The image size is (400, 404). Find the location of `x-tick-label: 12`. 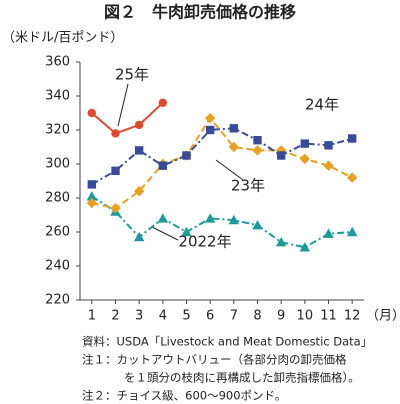

x-tick-label: 12 is located at coordinates (352, 316).